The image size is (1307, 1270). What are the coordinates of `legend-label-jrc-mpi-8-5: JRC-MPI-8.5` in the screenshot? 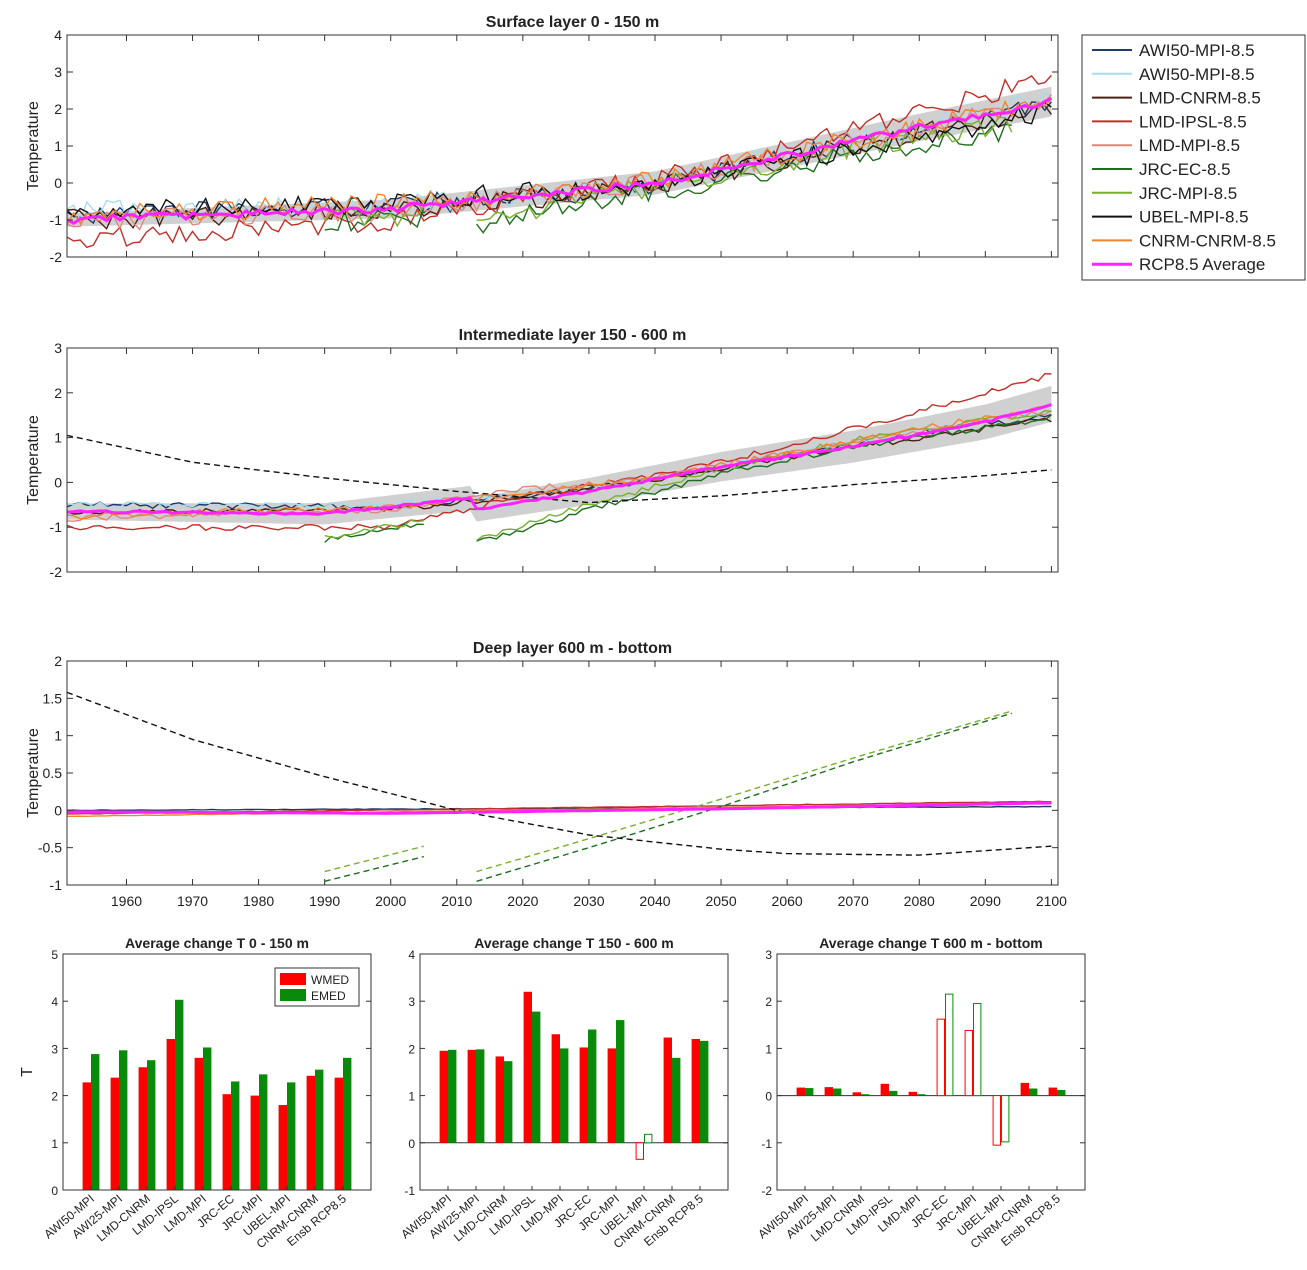 It's located at (1188, 193).